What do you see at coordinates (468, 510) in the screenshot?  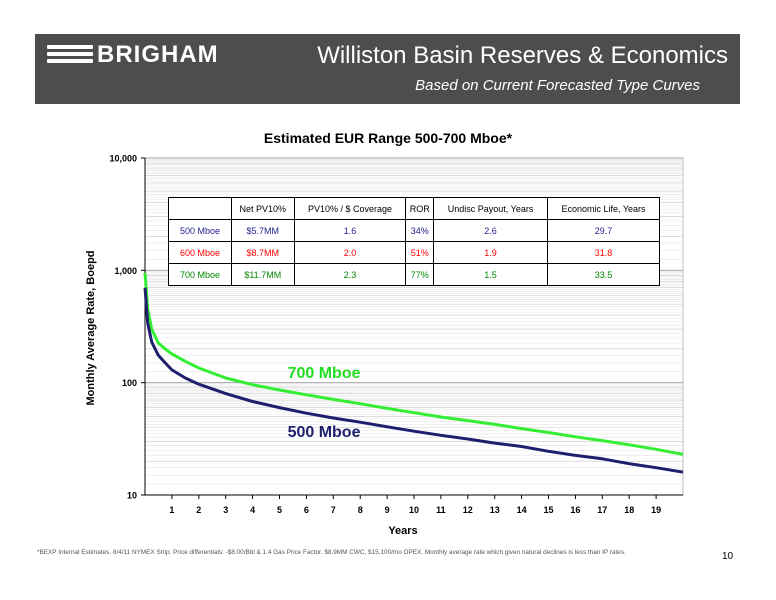 I see `x-tick-label: 12` at bounding box center [468, 510].